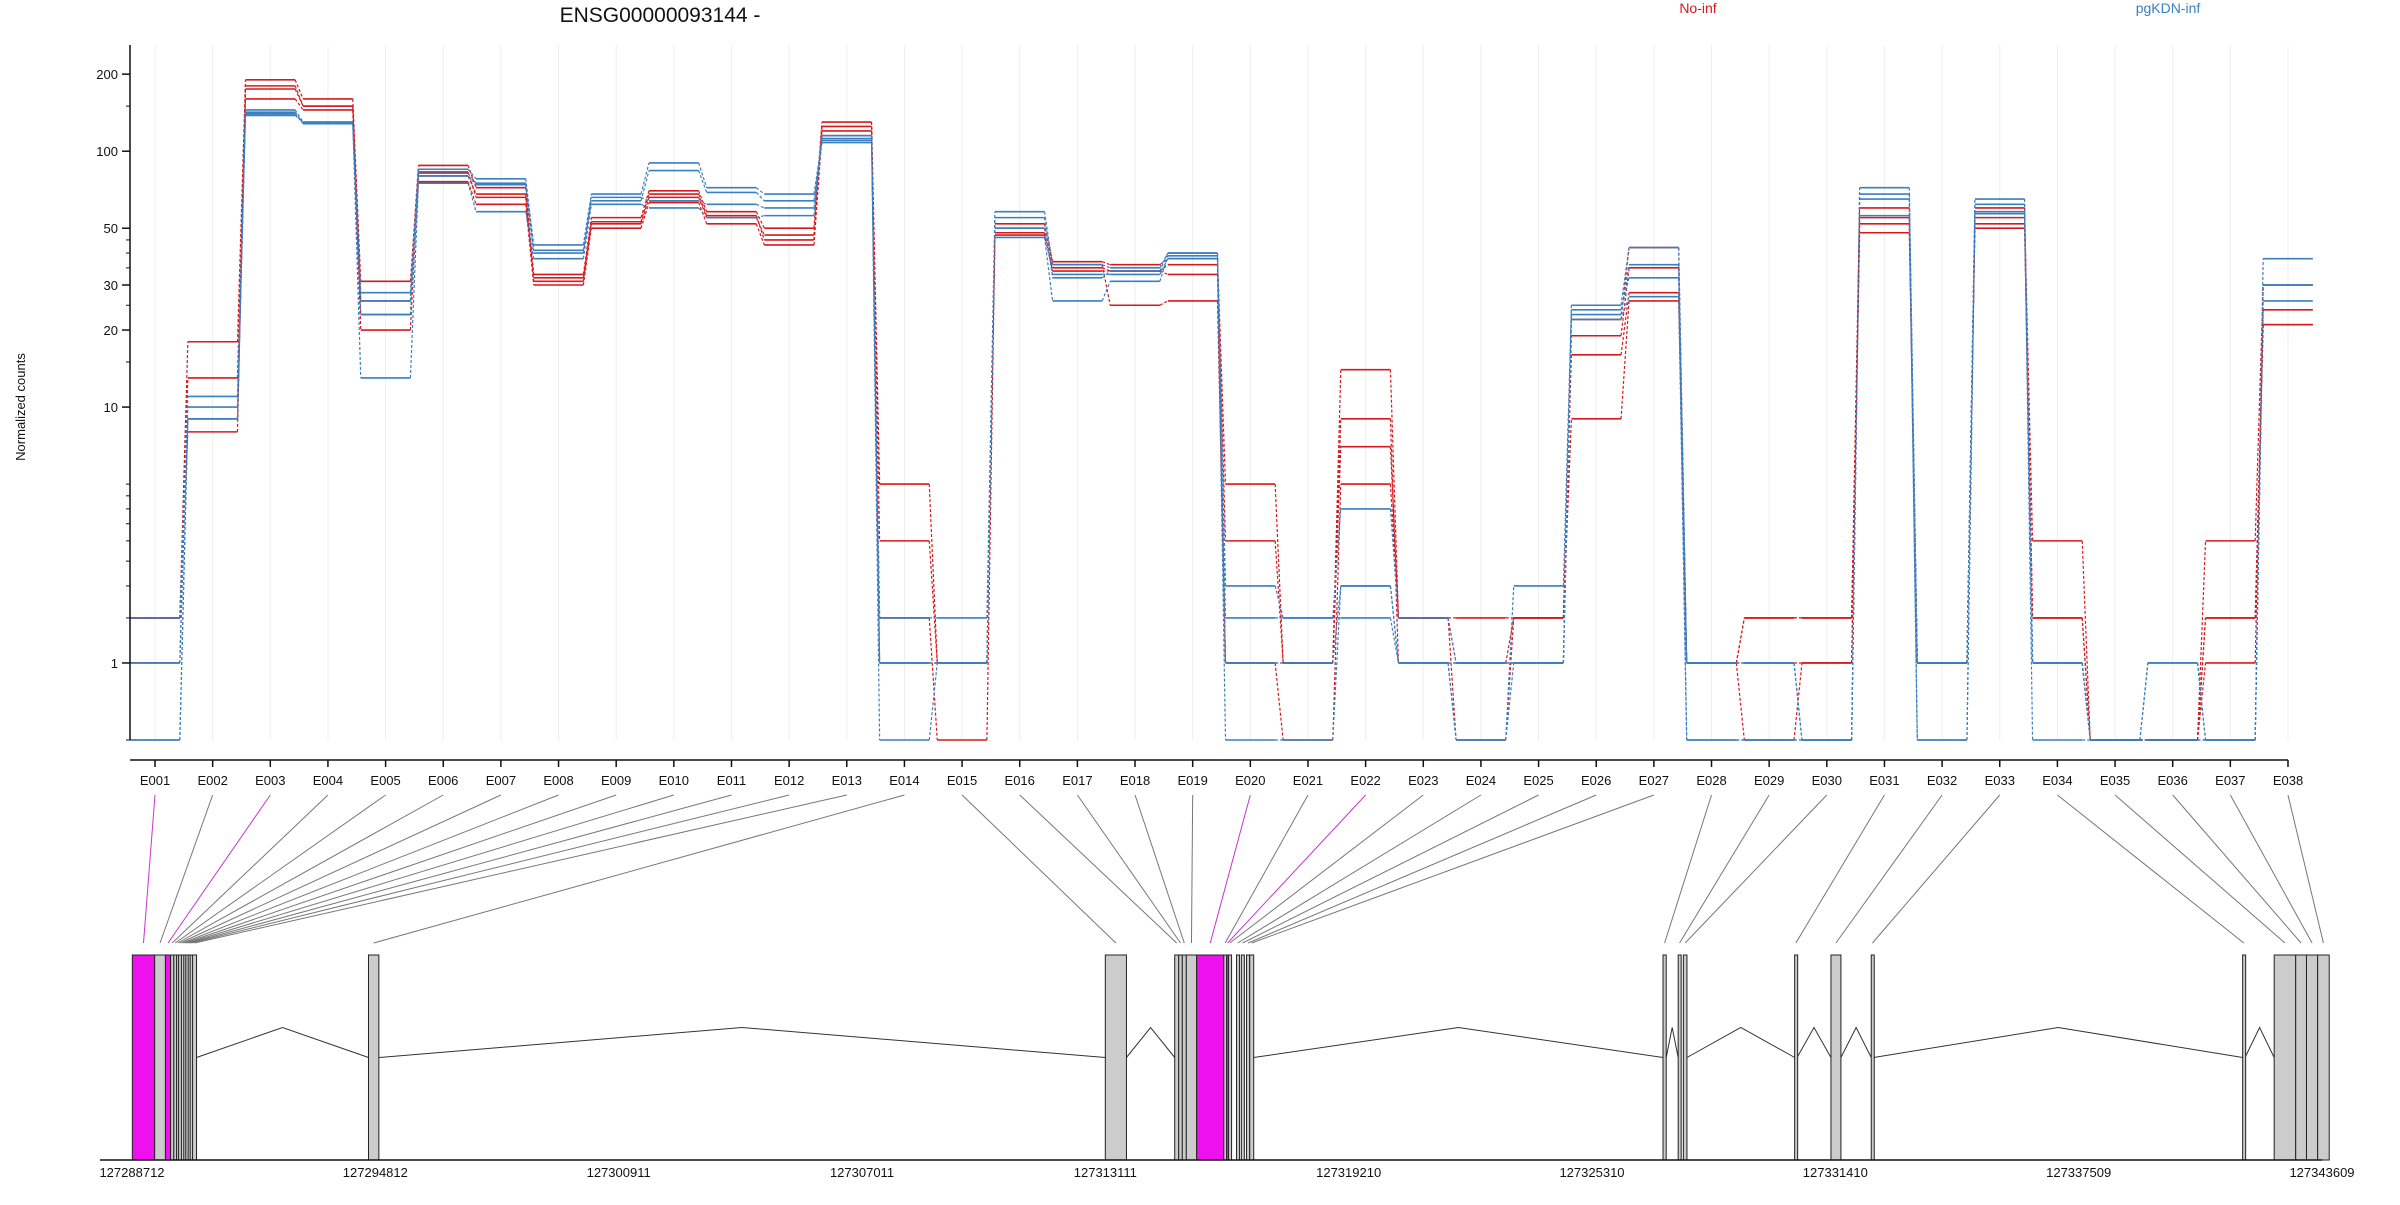 The height and width of the screenshot is (1205, 2400). What do you see at coordinates (2201, 679) in the screenshot?
I see `link-no-inf-E036` at bounding box center [2201, 679].